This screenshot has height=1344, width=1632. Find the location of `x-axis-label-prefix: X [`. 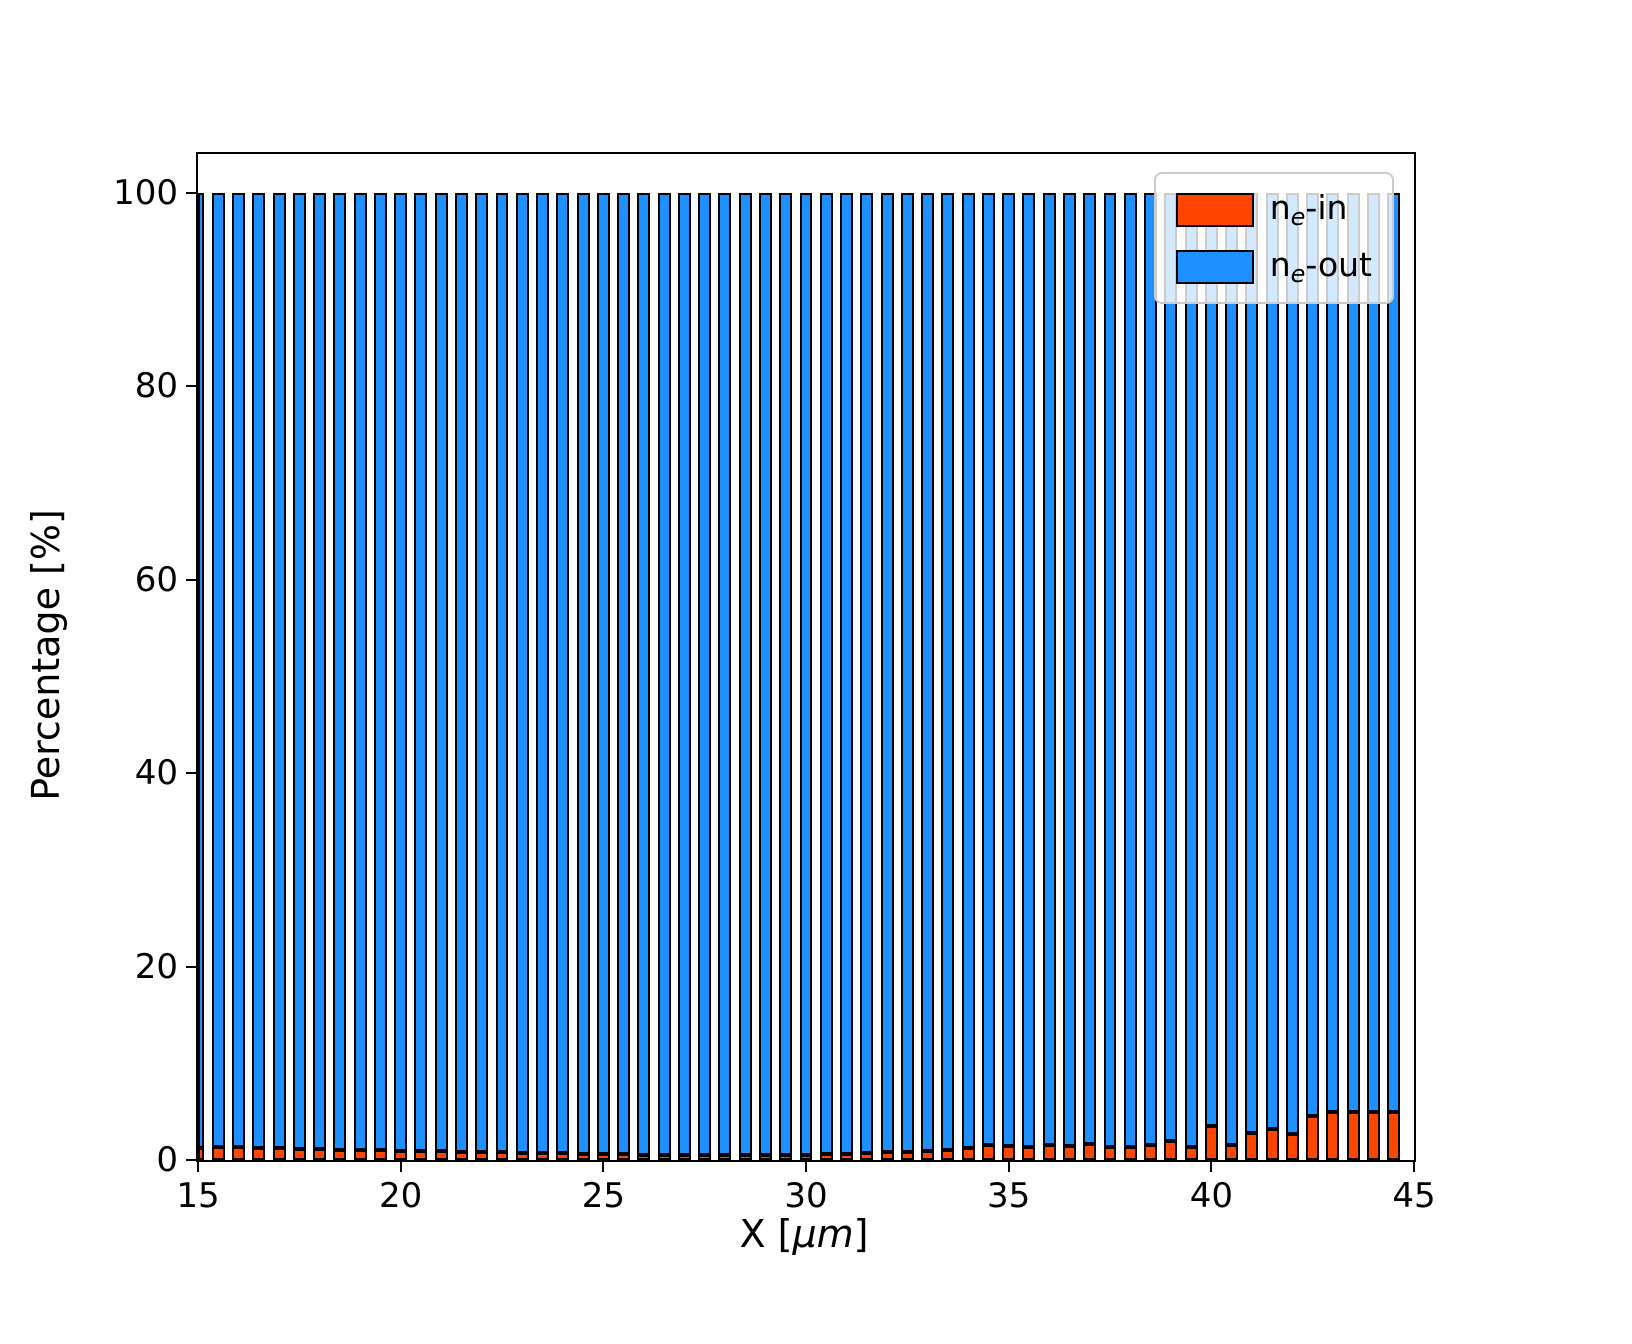

x-axis-label-prefix: X [ is located at coordinates (766, 1234).